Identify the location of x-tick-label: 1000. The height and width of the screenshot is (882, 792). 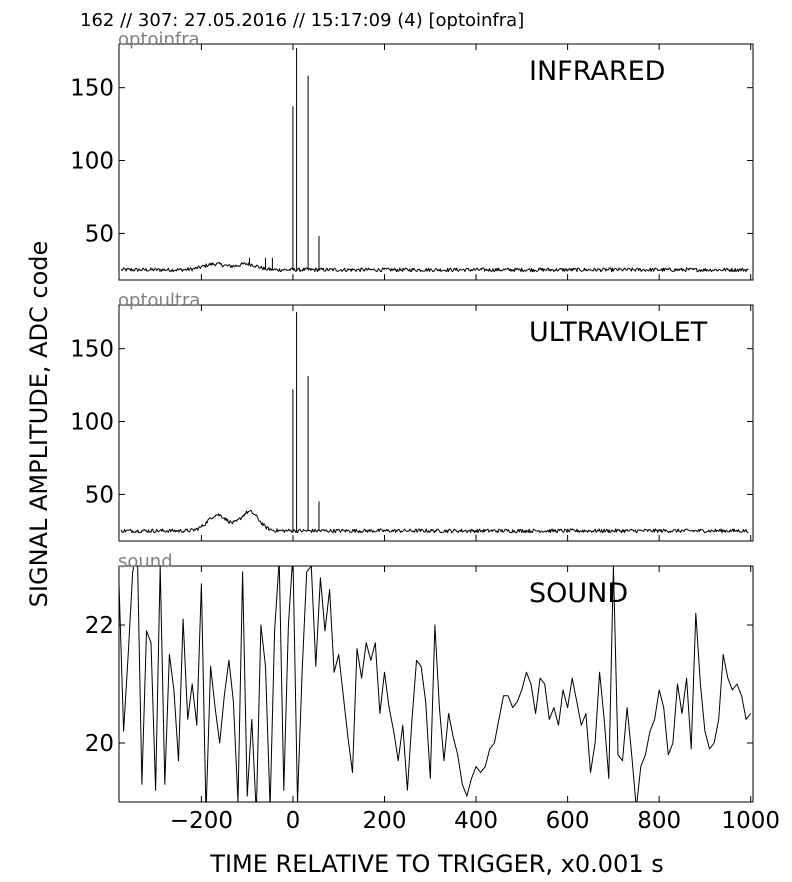
(750, 821).